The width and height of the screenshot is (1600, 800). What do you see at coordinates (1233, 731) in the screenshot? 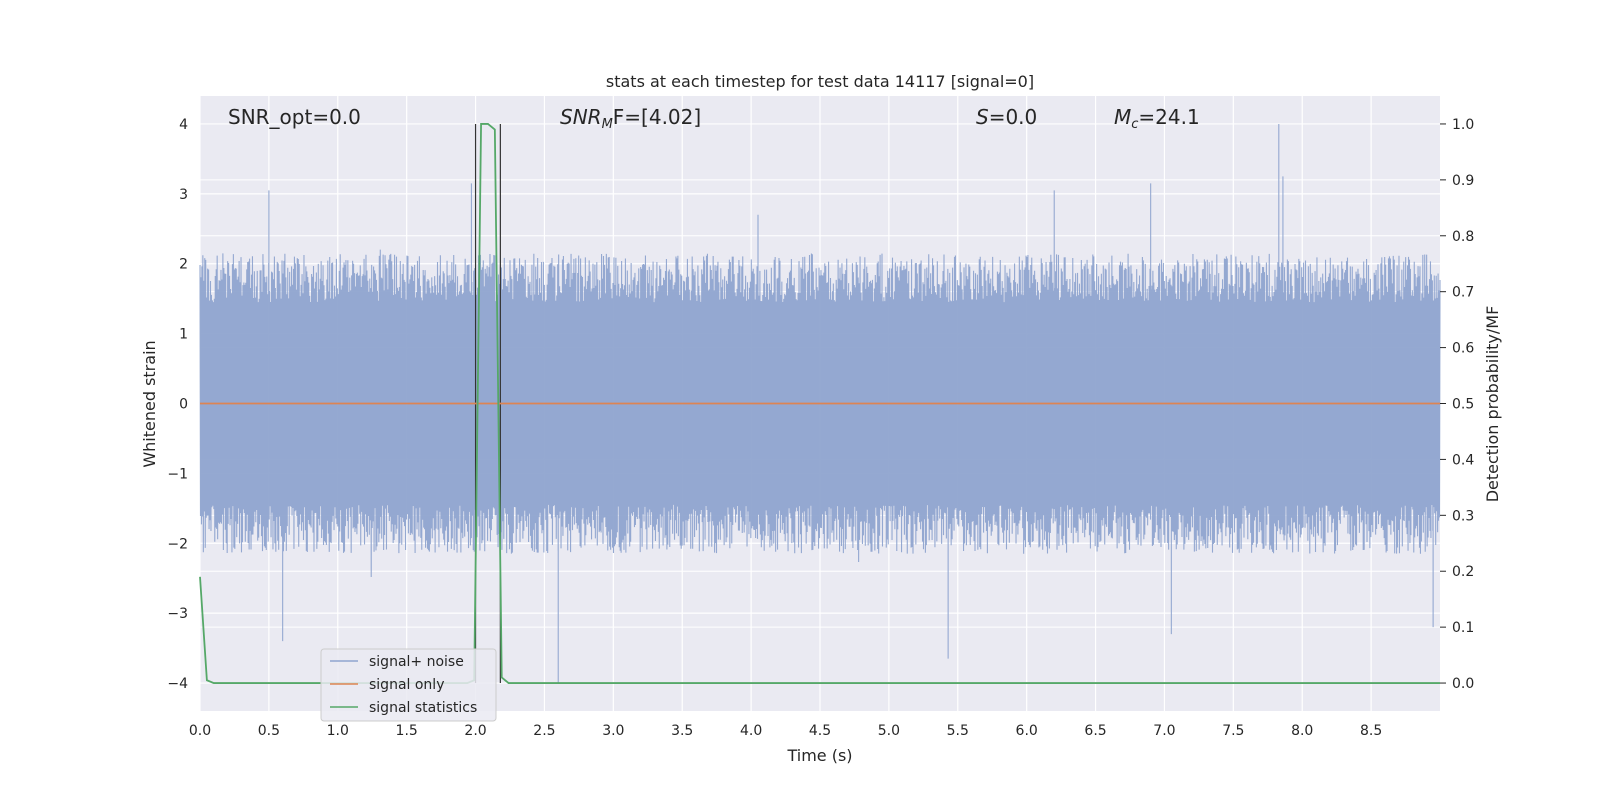
I see `x-tick-label: 7.5` at bounding box center [1233, 731].